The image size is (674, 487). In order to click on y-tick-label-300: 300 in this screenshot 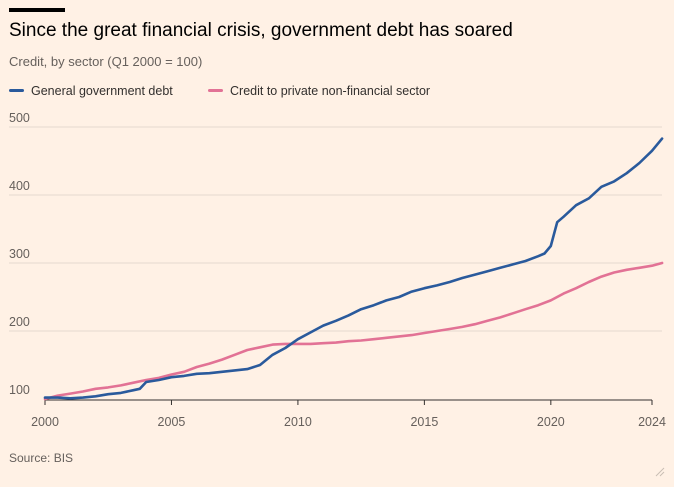, I will do `click(19, 254)`.